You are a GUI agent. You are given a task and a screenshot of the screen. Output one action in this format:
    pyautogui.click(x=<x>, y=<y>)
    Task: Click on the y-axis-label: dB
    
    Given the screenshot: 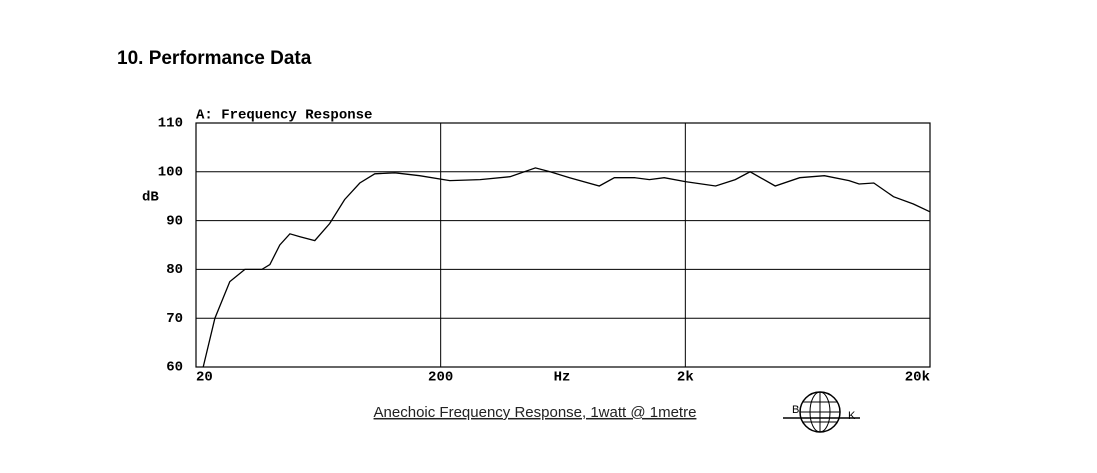 What is the action you would take?
    pyautogui.click(x=150, y=198)
    